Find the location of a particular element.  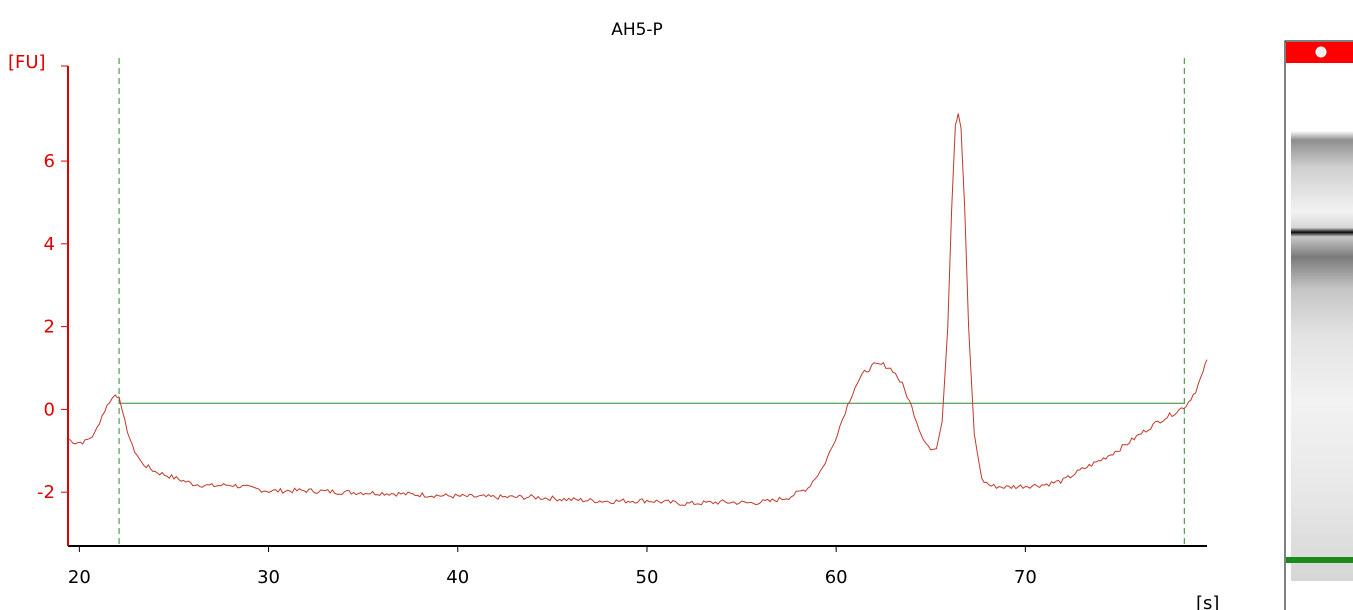

y-tick-label-6: 6 is located at coordinates (49, 161).